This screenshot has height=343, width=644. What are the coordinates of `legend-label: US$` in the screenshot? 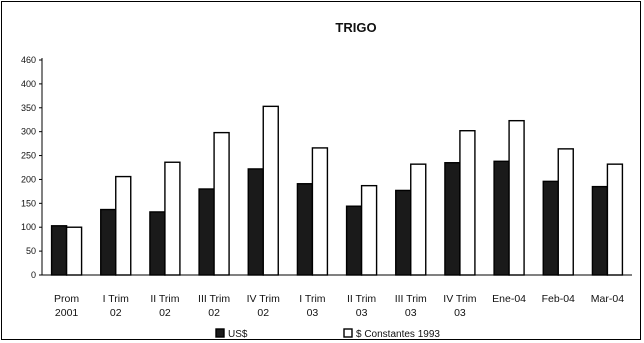 It's located at (238, 334).